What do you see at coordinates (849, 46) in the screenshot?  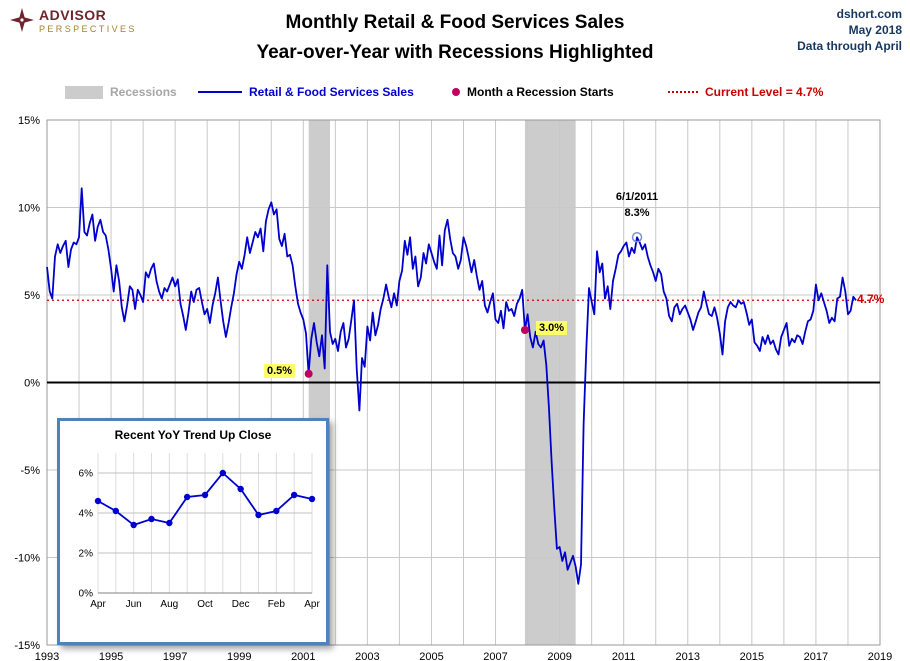 I see `source-data-through: Data through April` at bounding box center [849, 46].